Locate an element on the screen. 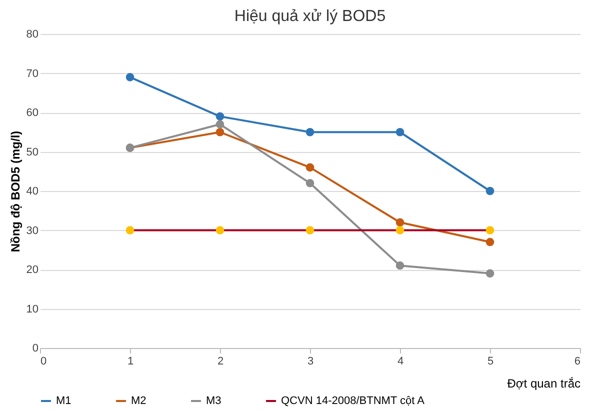 This screenshot has width=593, height=412. y-tick-label: 10 is located at coordinates (32, 309).